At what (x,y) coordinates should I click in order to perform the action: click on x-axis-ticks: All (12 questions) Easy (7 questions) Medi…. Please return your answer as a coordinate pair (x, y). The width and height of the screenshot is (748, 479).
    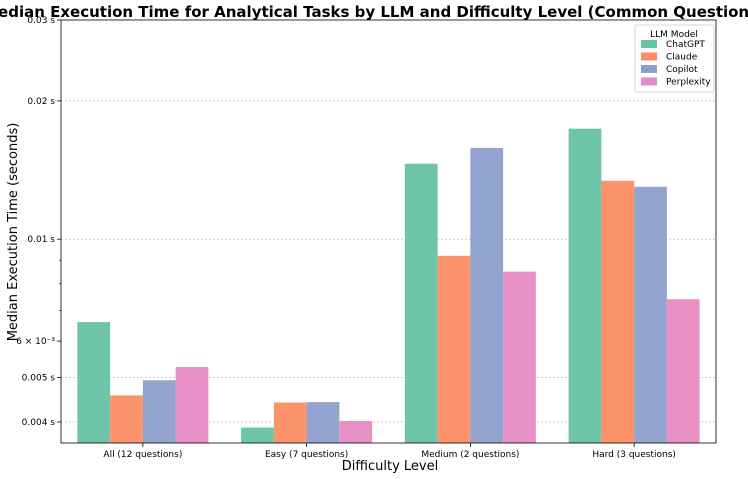
    Looking at the image, I should click on (389, 451).